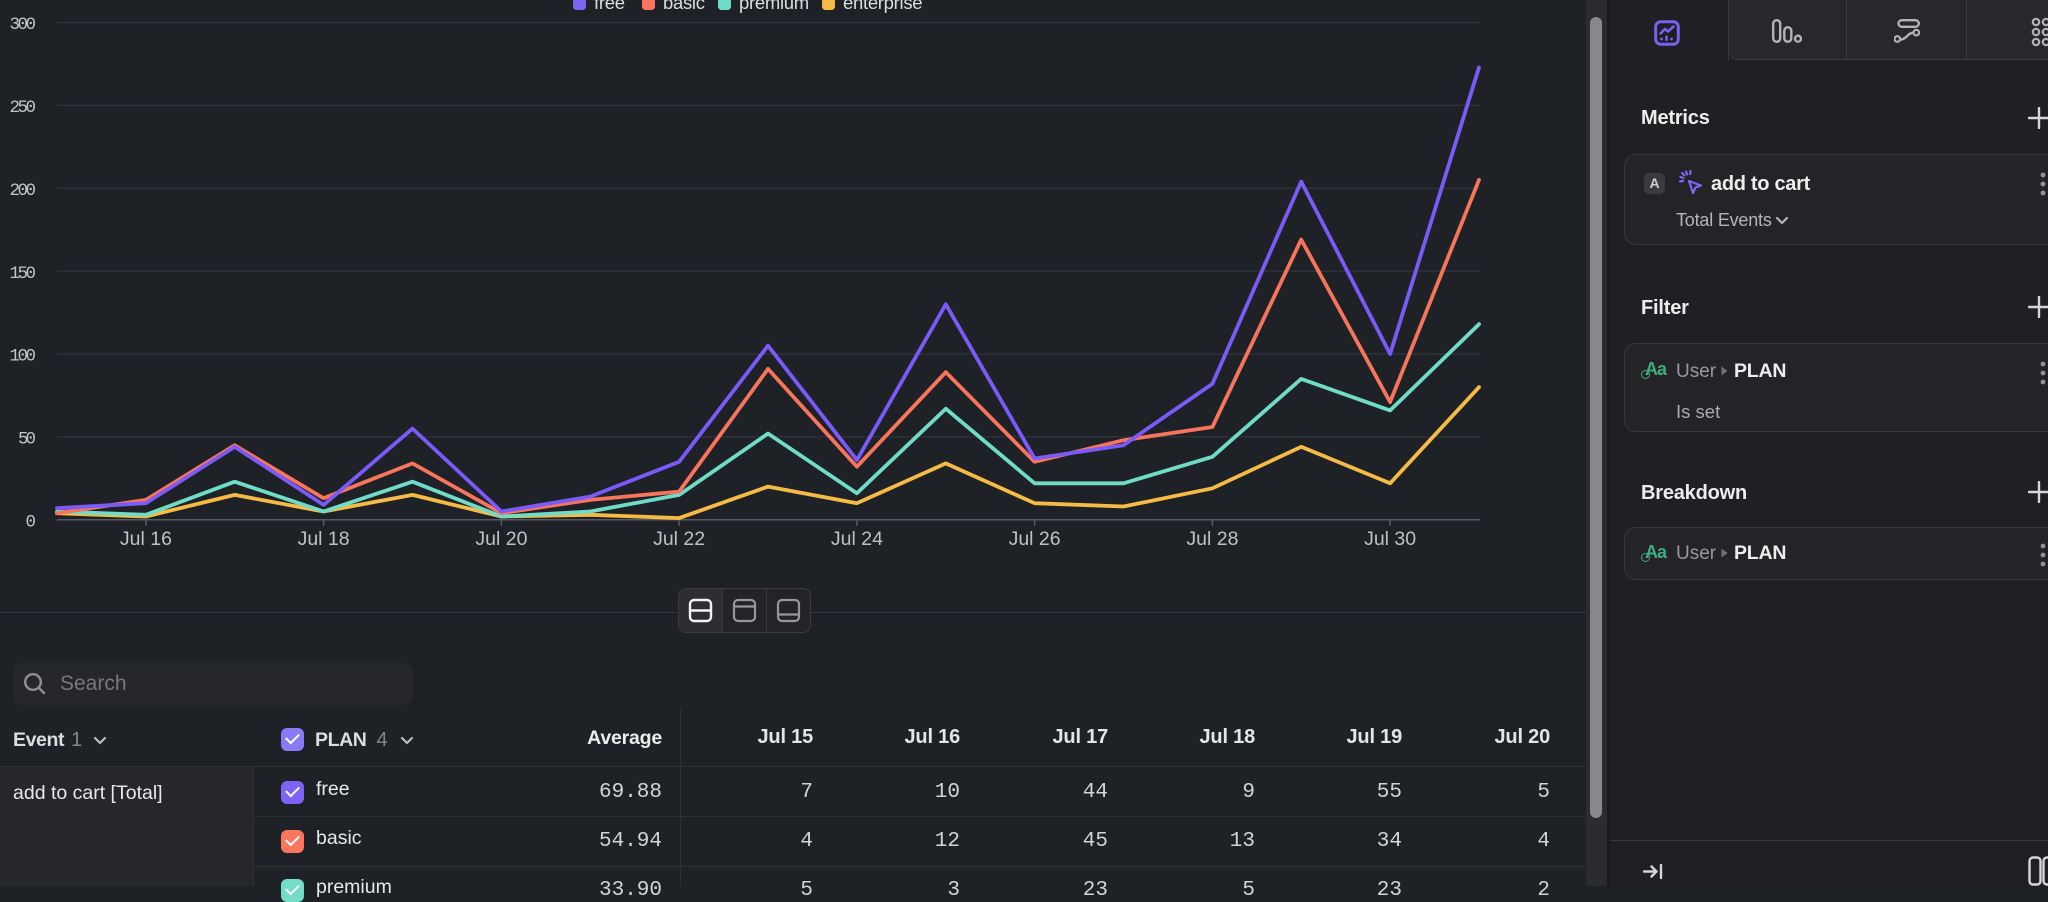 This screenshot has width=2048, height=902. What do you see at coordinates (609, 6) in the screenshot?
I see `svg-text: free` at bounding box center [609, 6].